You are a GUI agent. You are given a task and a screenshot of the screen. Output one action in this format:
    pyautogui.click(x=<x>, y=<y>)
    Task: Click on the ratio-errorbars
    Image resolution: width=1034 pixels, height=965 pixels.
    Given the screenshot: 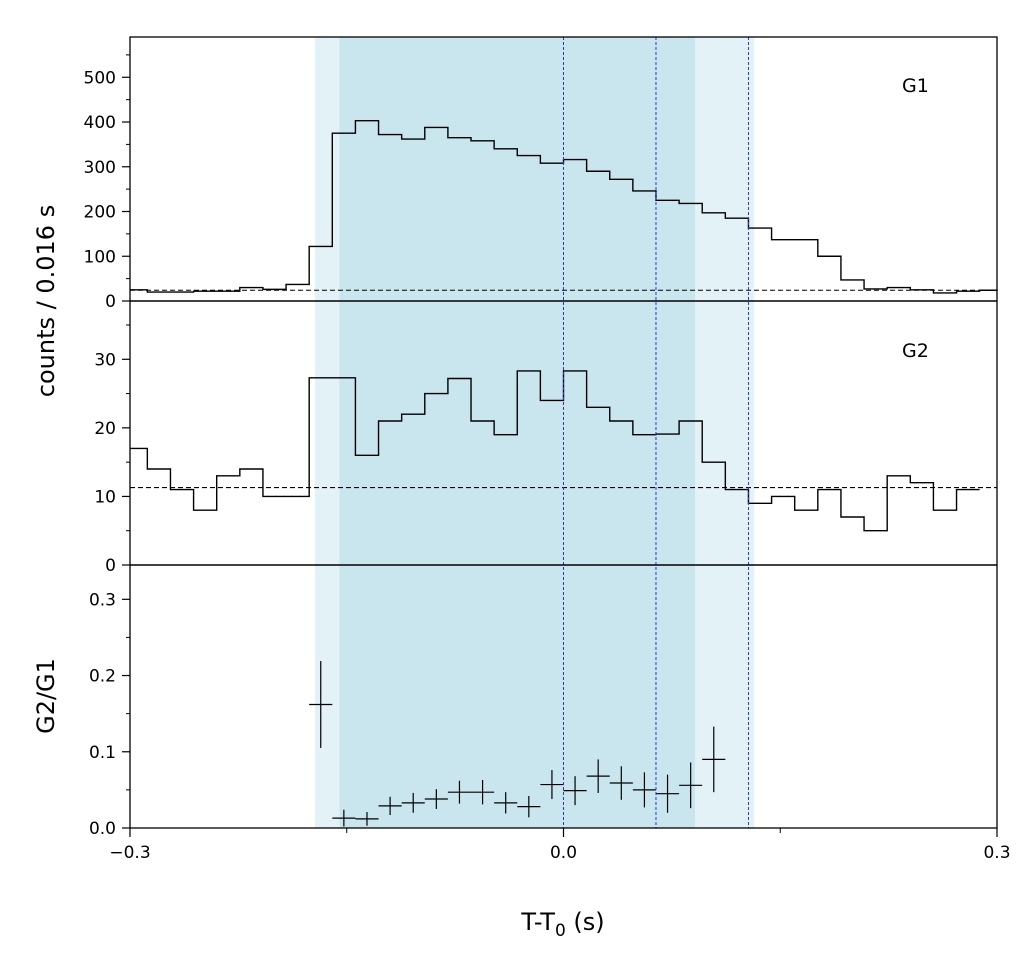 What is the action you would take?
    pyautogui.click(x=517, y=744)
    